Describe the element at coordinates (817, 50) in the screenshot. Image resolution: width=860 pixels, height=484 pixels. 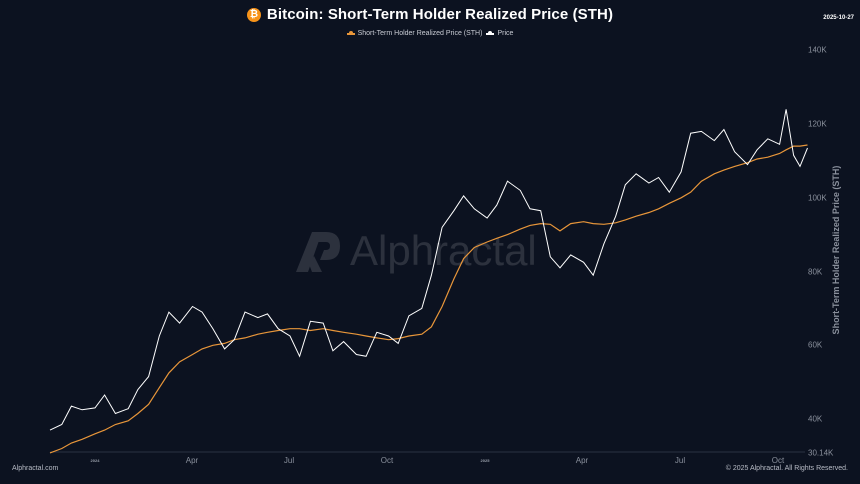
I see `y-tick-label: 140K` at that location.